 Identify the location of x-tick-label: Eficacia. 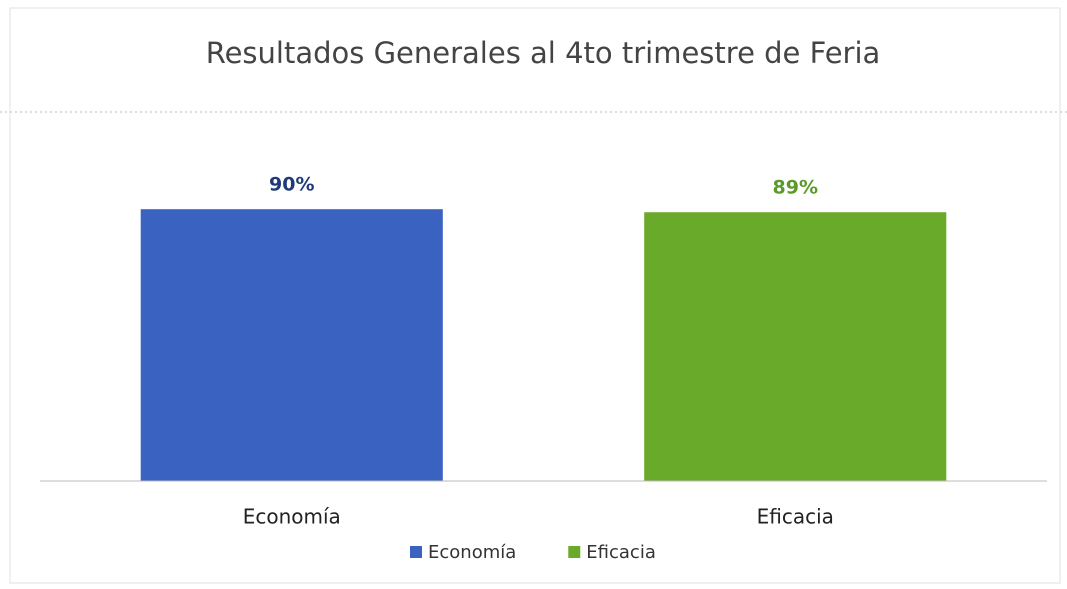
(795, 517).